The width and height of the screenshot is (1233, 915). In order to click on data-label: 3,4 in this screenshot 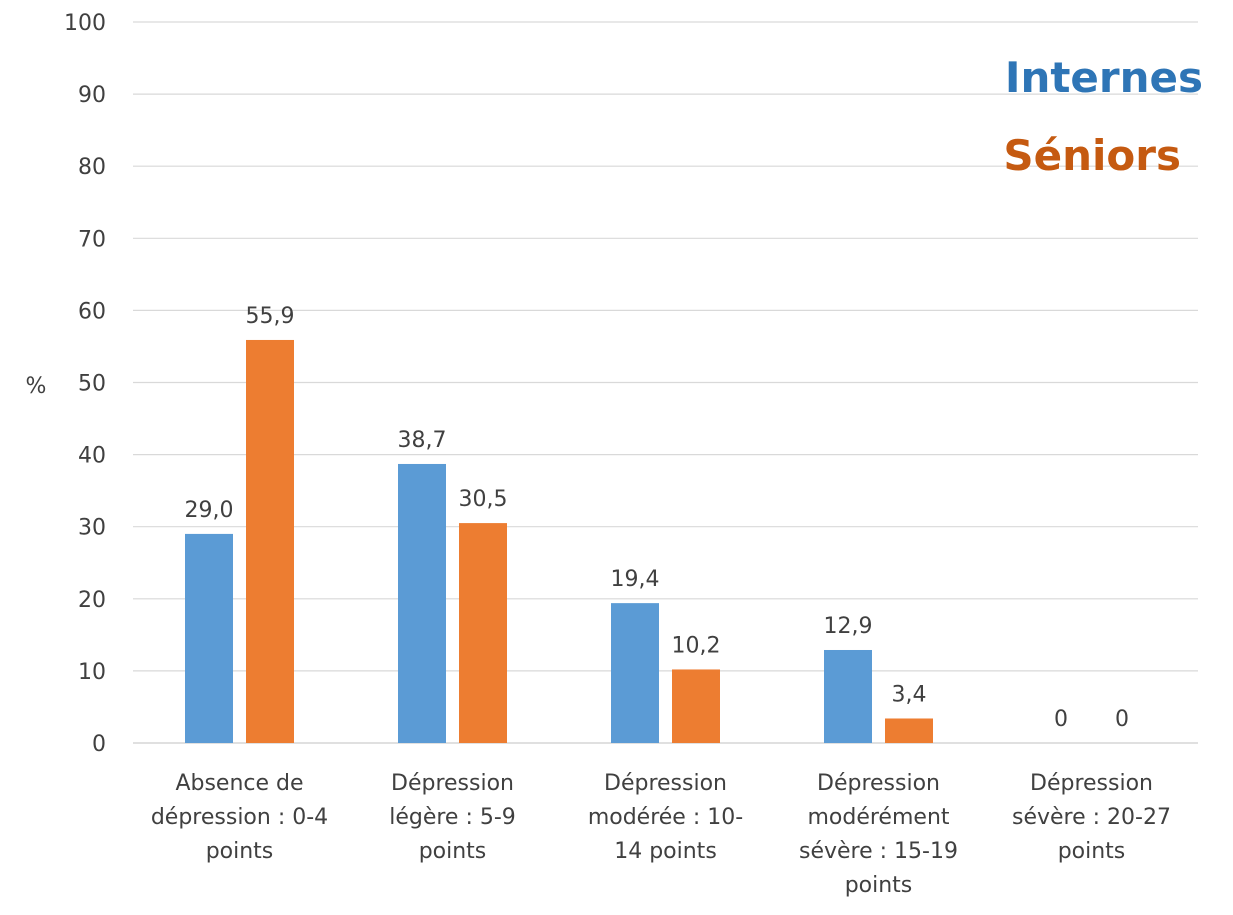, I will do `click(909, 694)`.